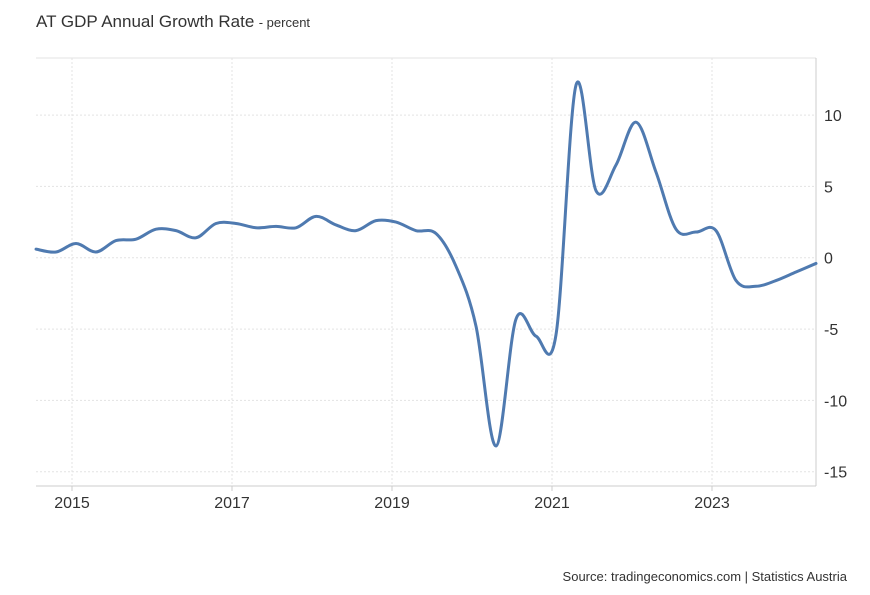  Describe the element at coordinates (831, 330) in the screenshot. I see `y-tick-label: -5` at that location.